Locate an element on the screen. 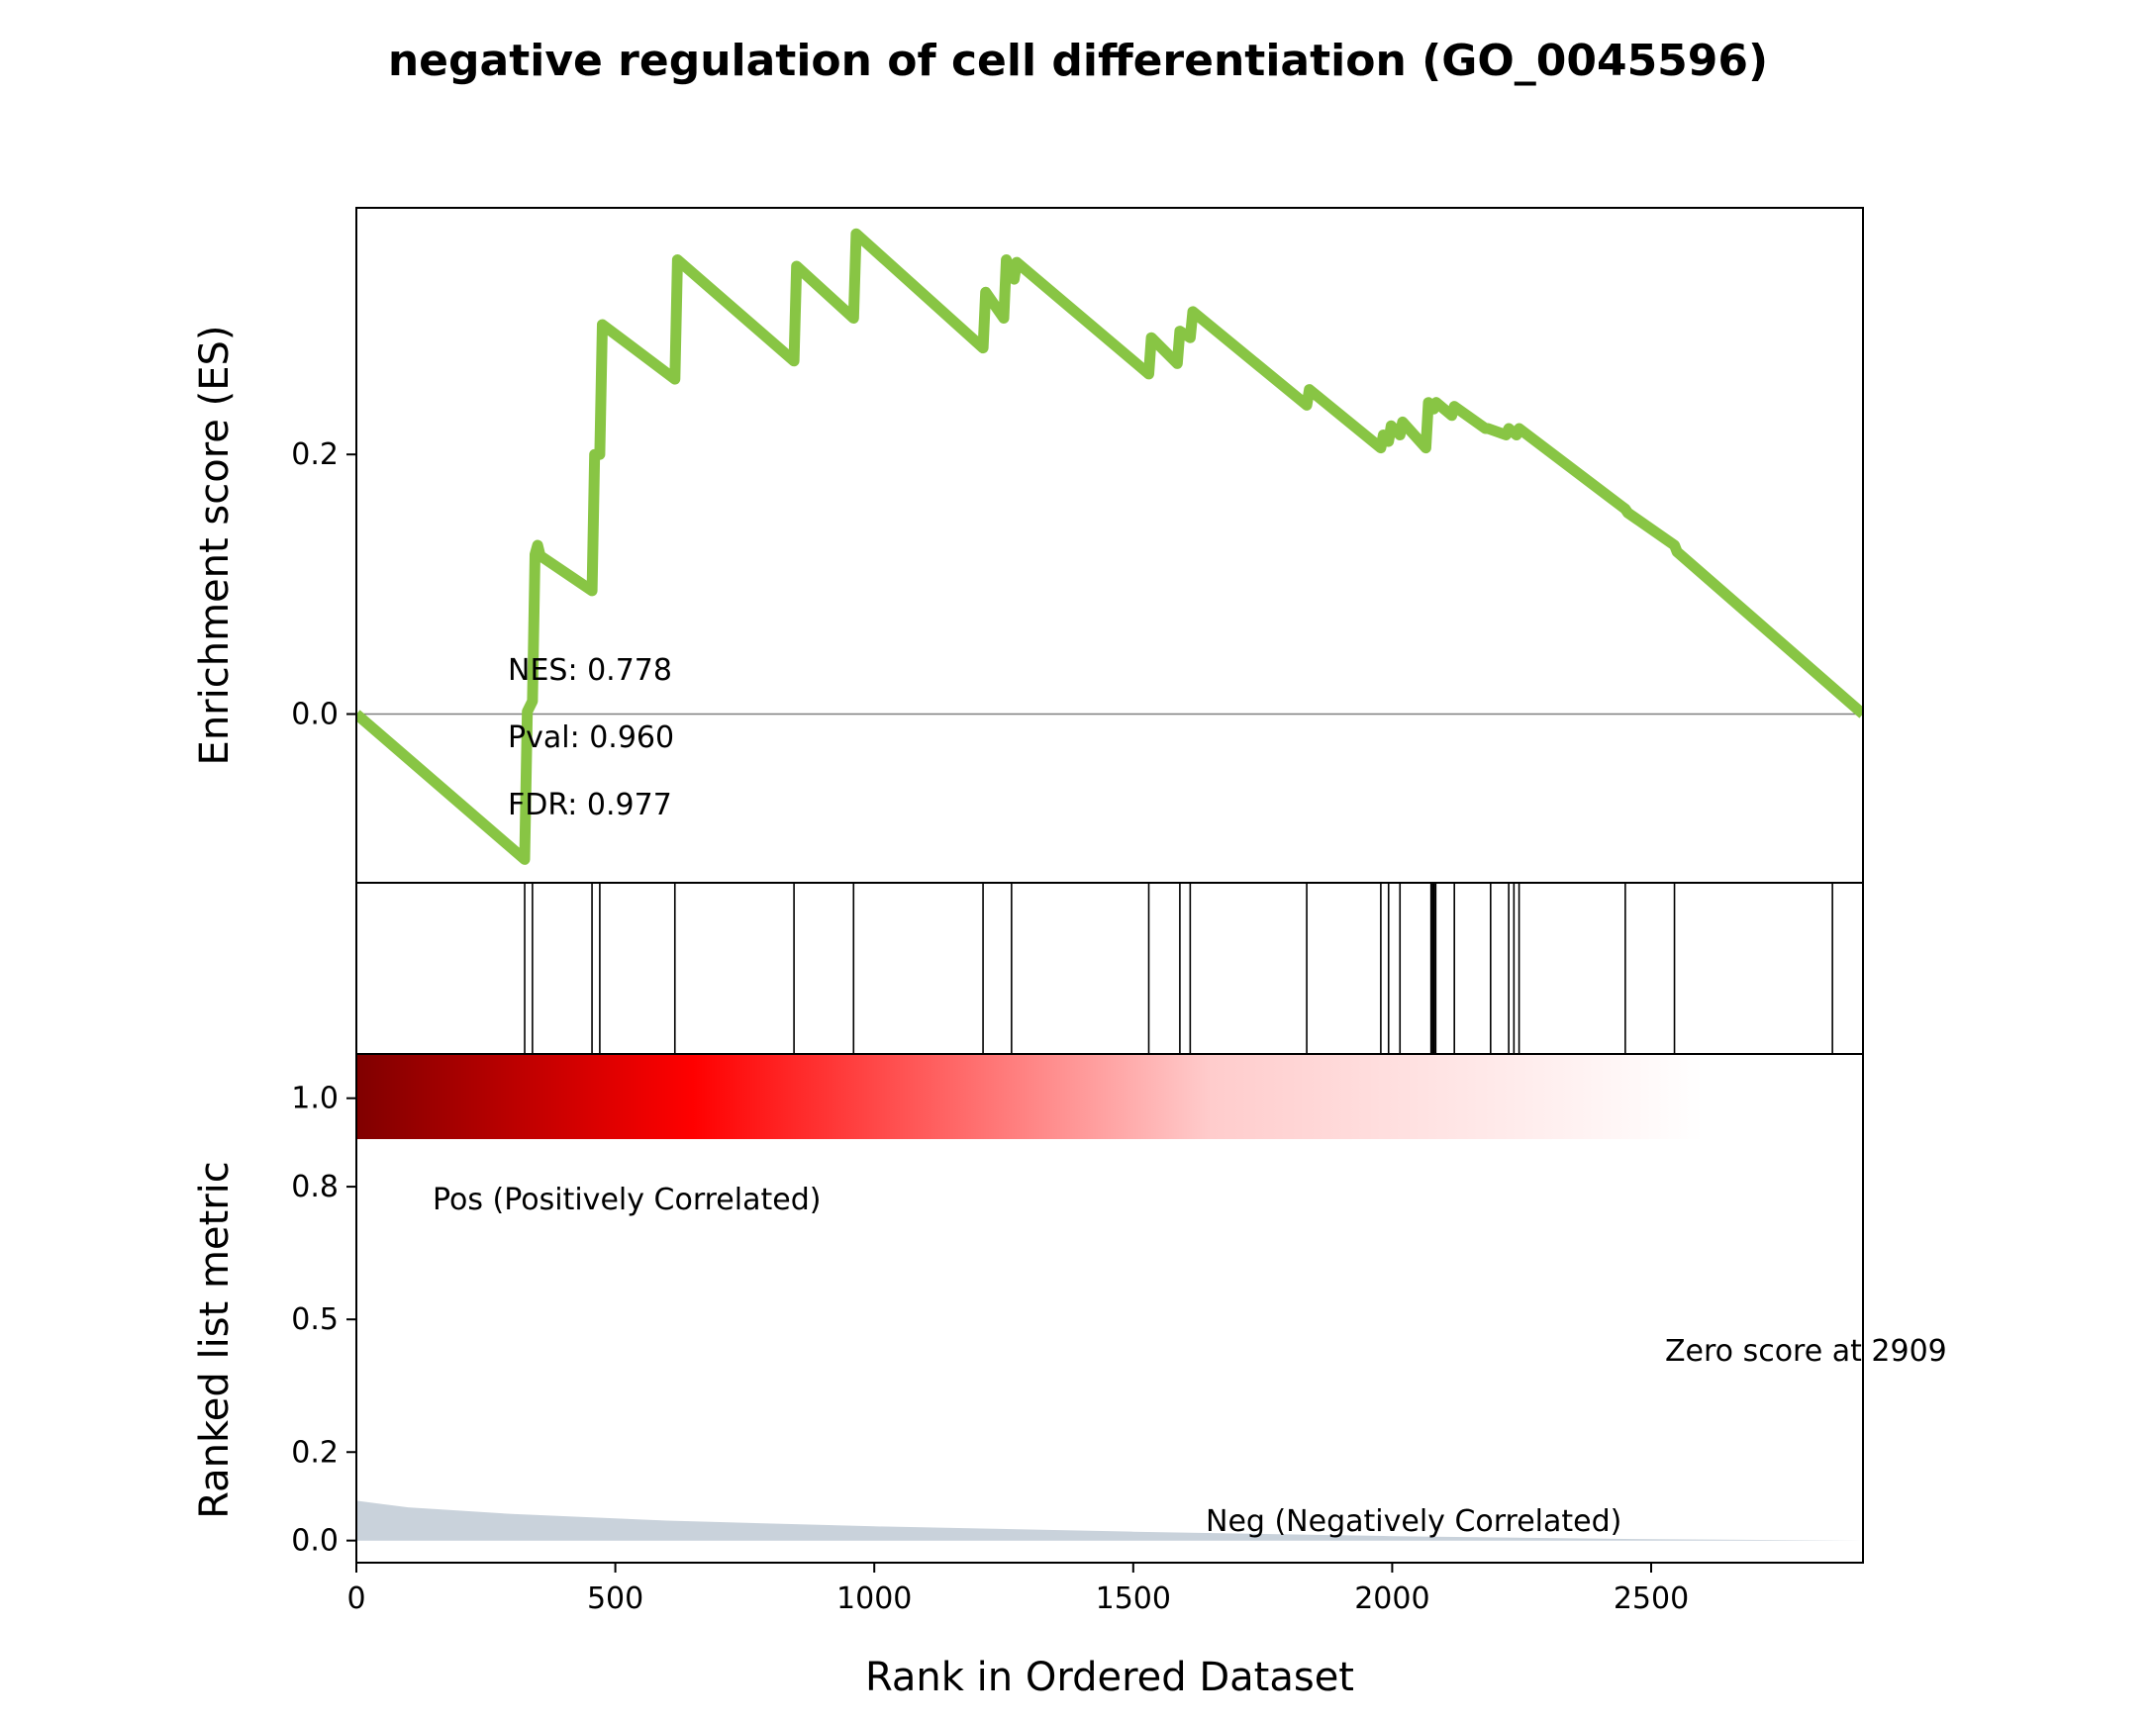 Image resolution: width=2156 pixels, height=1723 pixels. hits-panel-frame is located at coordinates (1109, 968).